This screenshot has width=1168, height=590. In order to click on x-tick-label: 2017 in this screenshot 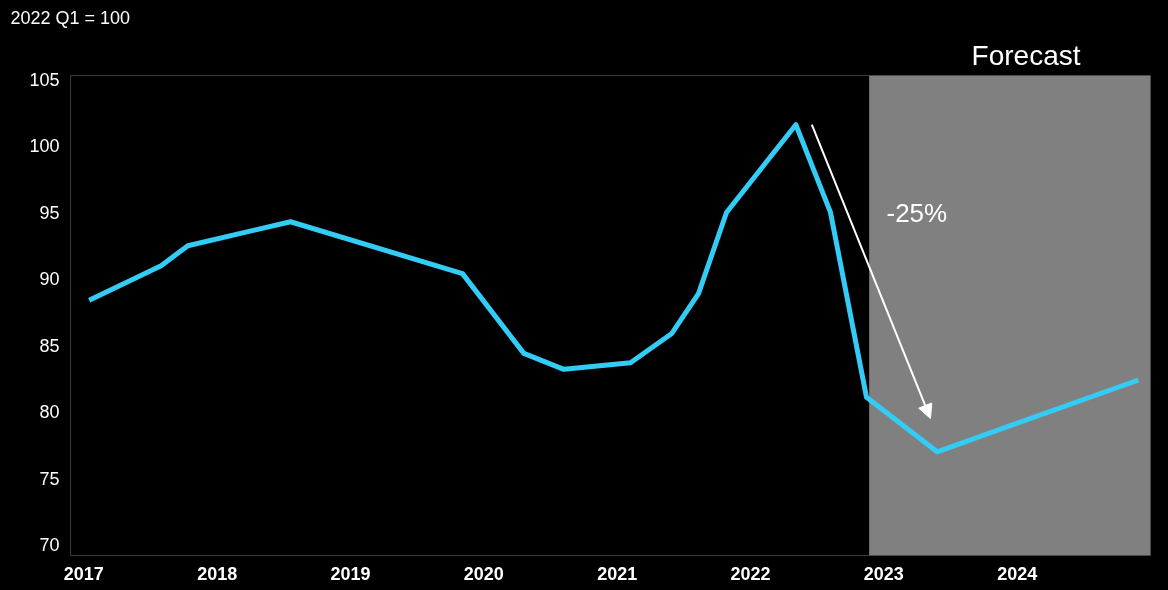, I will do `click(83, 573)`.